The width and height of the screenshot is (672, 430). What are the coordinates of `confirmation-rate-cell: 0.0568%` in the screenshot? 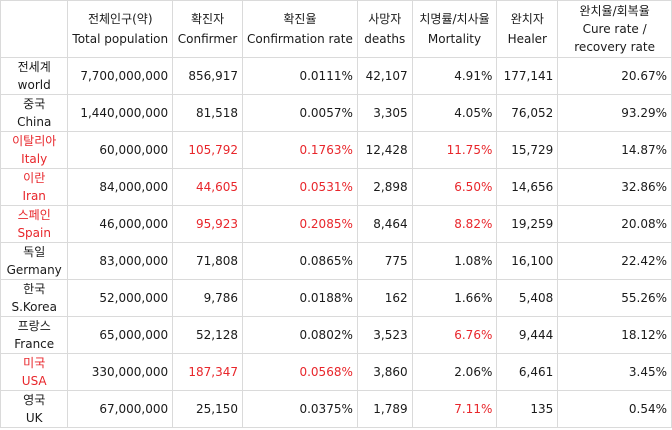 It's located at (300, 372).